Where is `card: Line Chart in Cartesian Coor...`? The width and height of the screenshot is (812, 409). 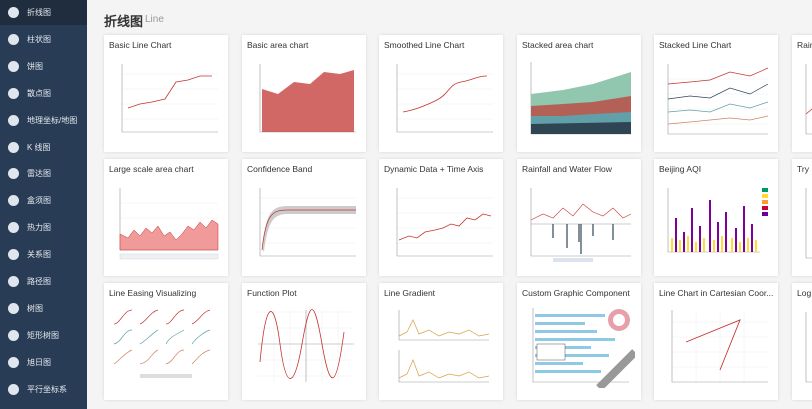 card: Line Chart in Cartesian Coor... is located at coordinates (716, 341).